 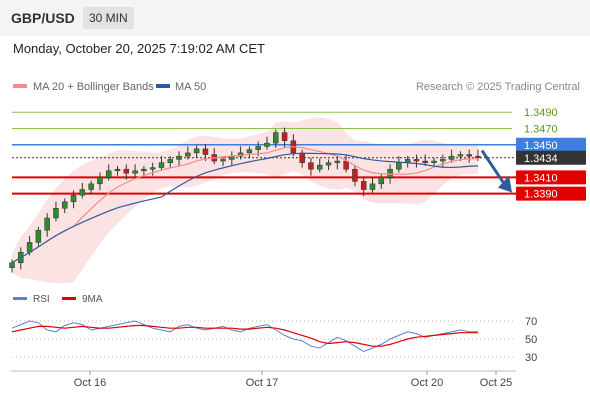 I want to click on rsi-line, so click(x=244, y=336).